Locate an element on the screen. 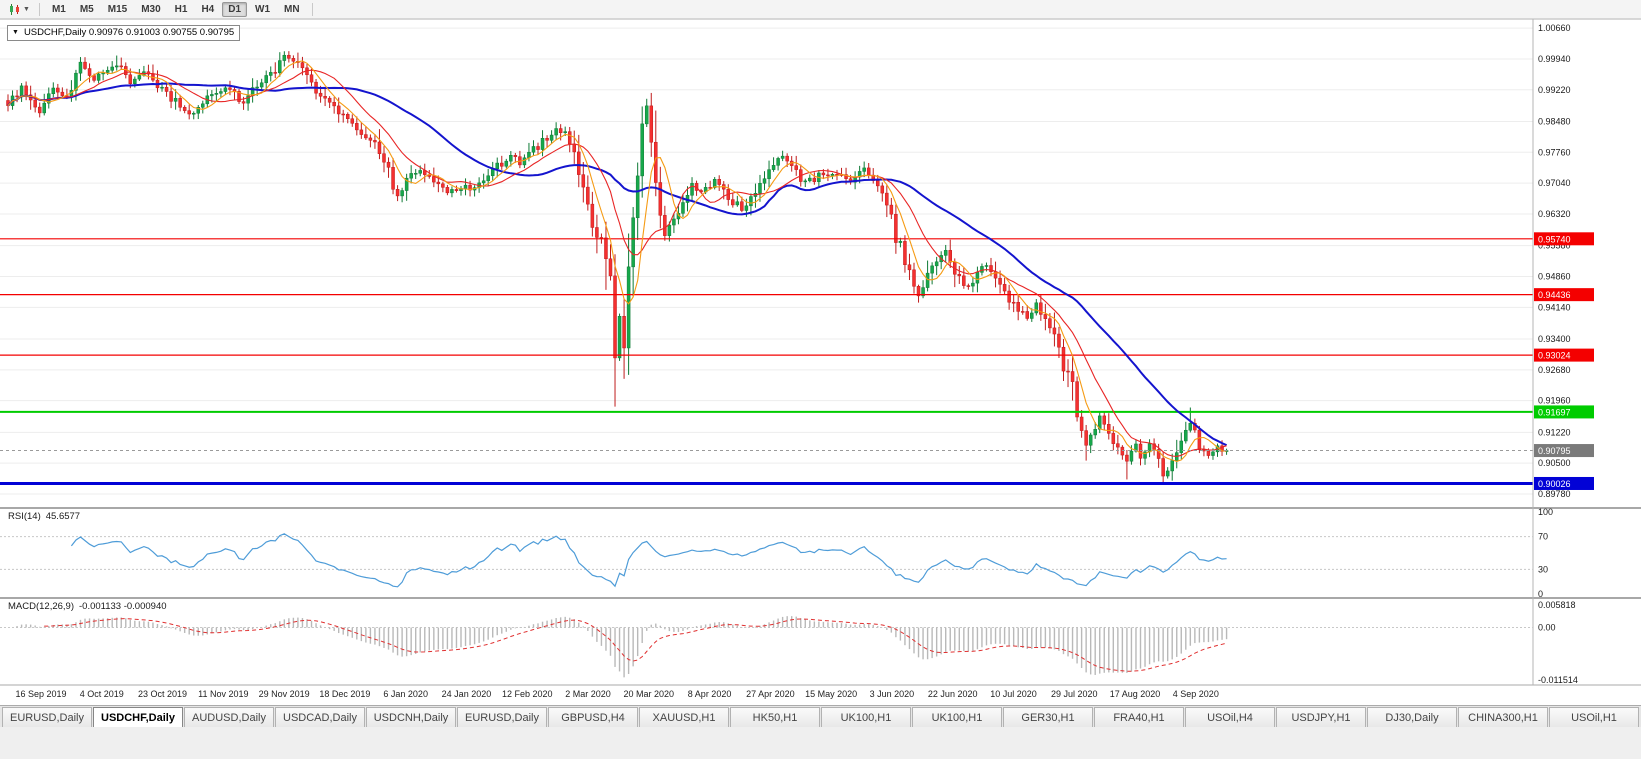 The image size is (1641, 759). svg-text: 24 Jan 2020 is located at coordinates (467, 694).